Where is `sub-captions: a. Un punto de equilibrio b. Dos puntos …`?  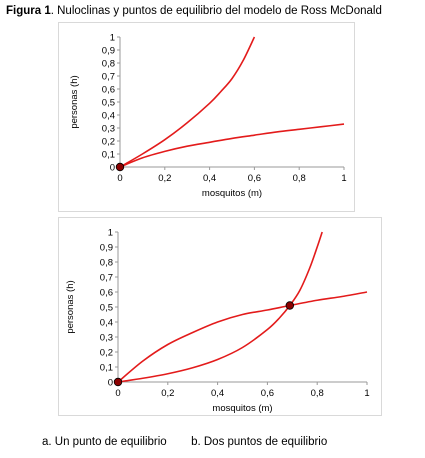 sub-captions: a. Un punto de equilibrio b. Dos puntos … is located at coordinates (184, 442).